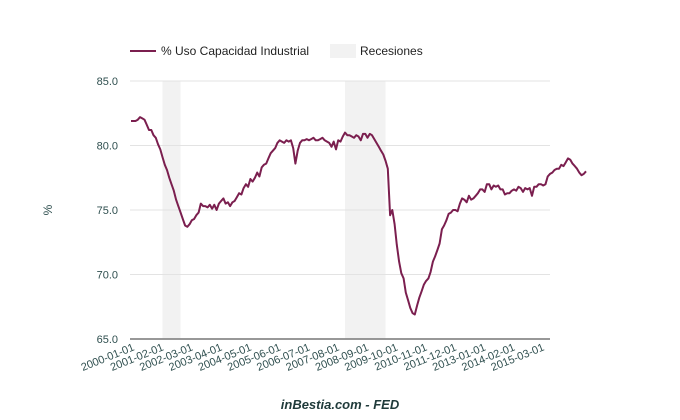 The height and width of the screenshot is (420, 680). I want to click on legend-label-recessions: Recesiones, so click(391, 51).